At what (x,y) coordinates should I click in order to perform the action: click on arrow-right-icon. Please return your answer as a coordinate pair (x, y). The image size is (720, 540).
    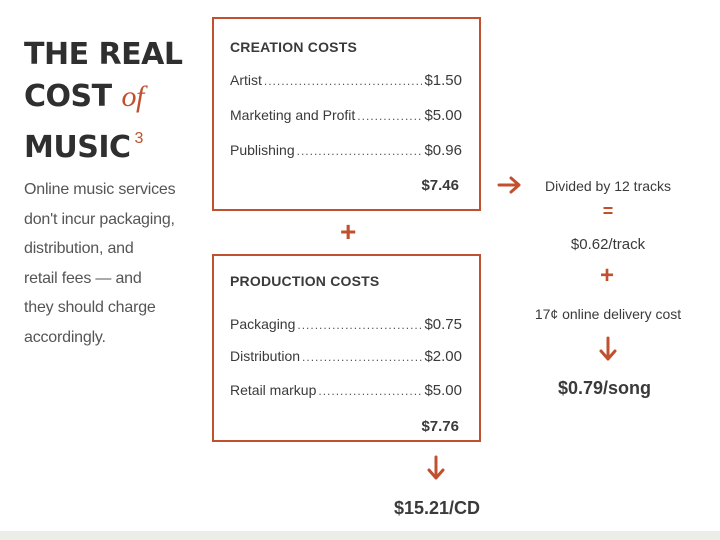
    Looking at the image, I should click on (509, 185).